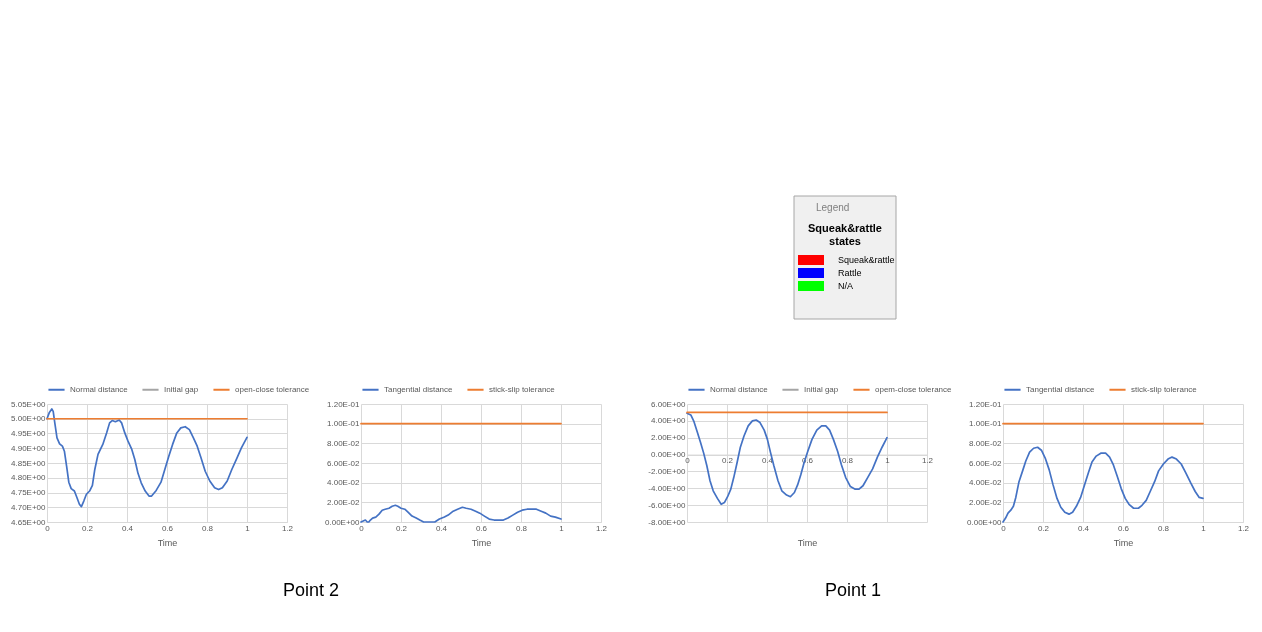 The image size is (1262, 632). Describe the element at coordinates (29, 507) in the screenshot. I see `y-tick-label: 4.70E+00` at that location.